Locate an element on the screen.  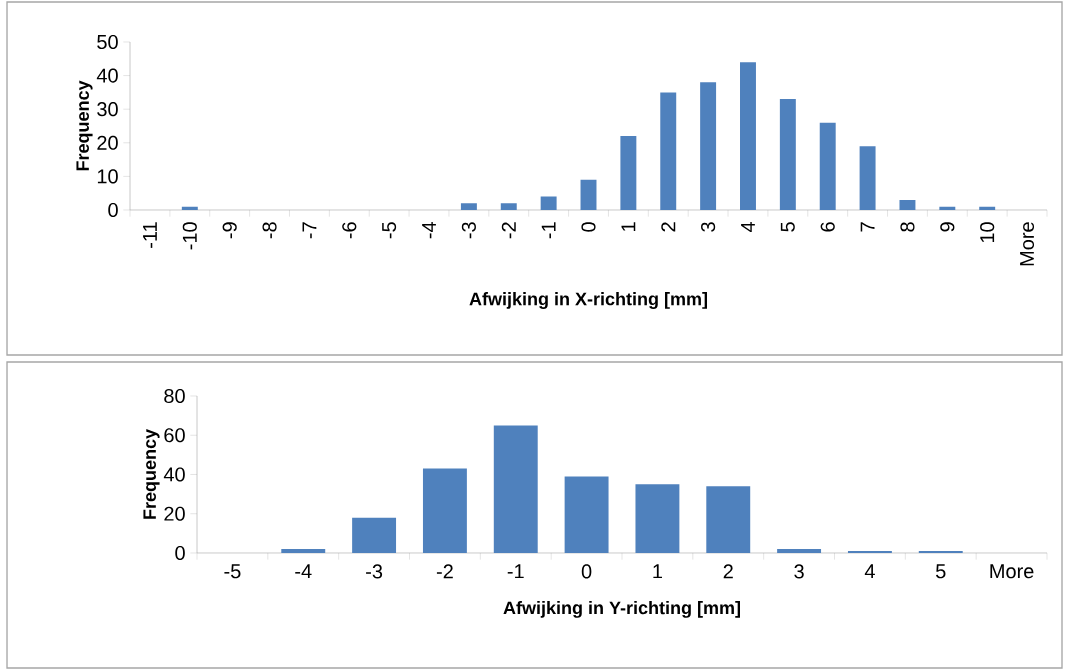
x-tick-label: -6 is located at coordinates (349, 230).